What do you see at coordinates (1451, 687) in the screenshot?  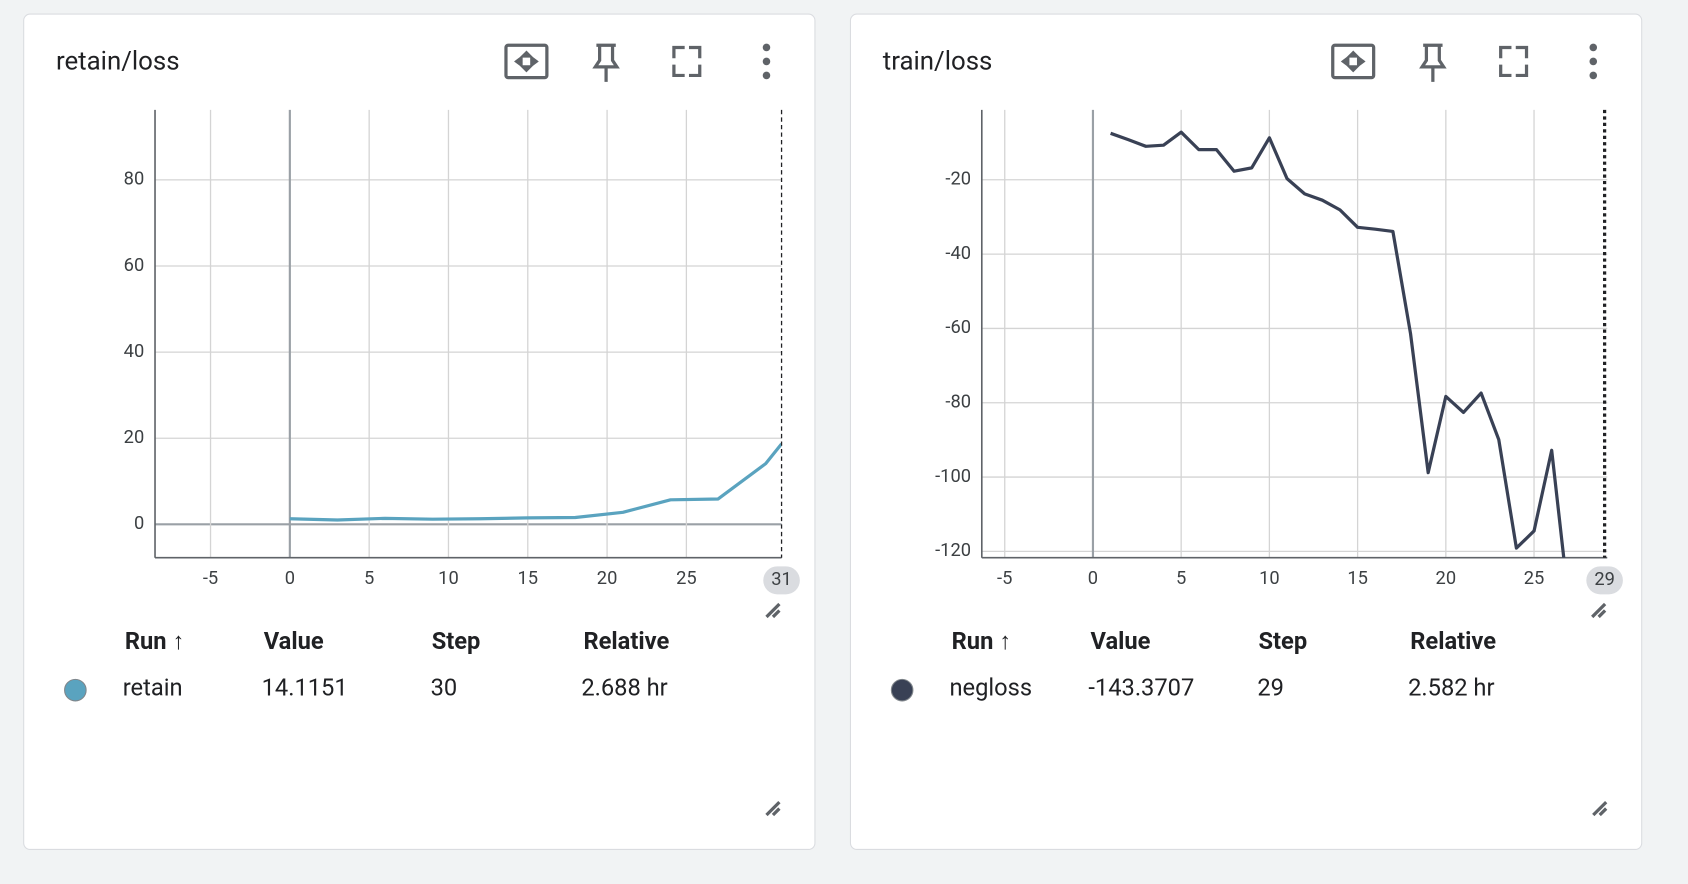 I see `table-cell: 2.582 hr` at bounding box center [1451, 687].